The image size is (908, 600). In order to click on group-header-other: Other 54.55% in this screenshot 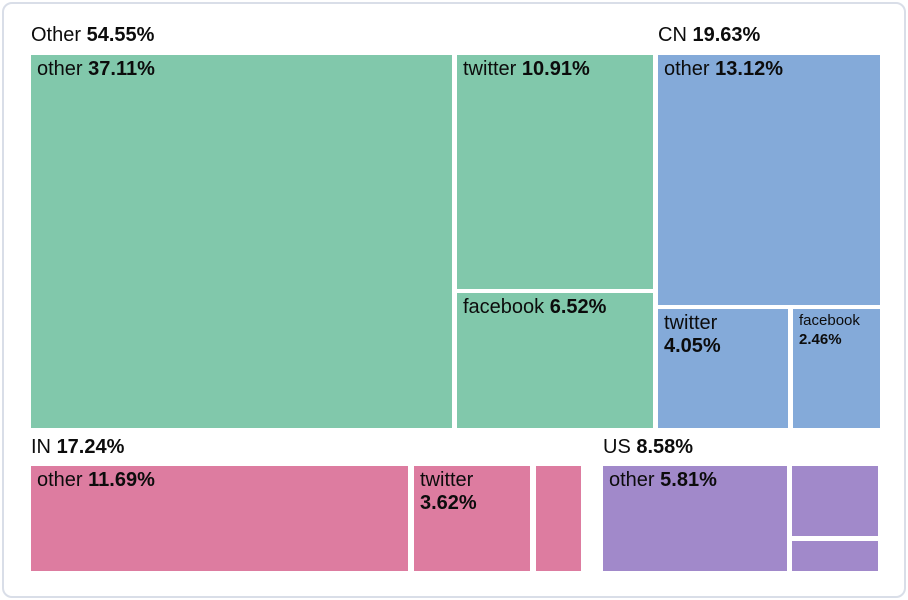, I will do `click(92, 35)`.